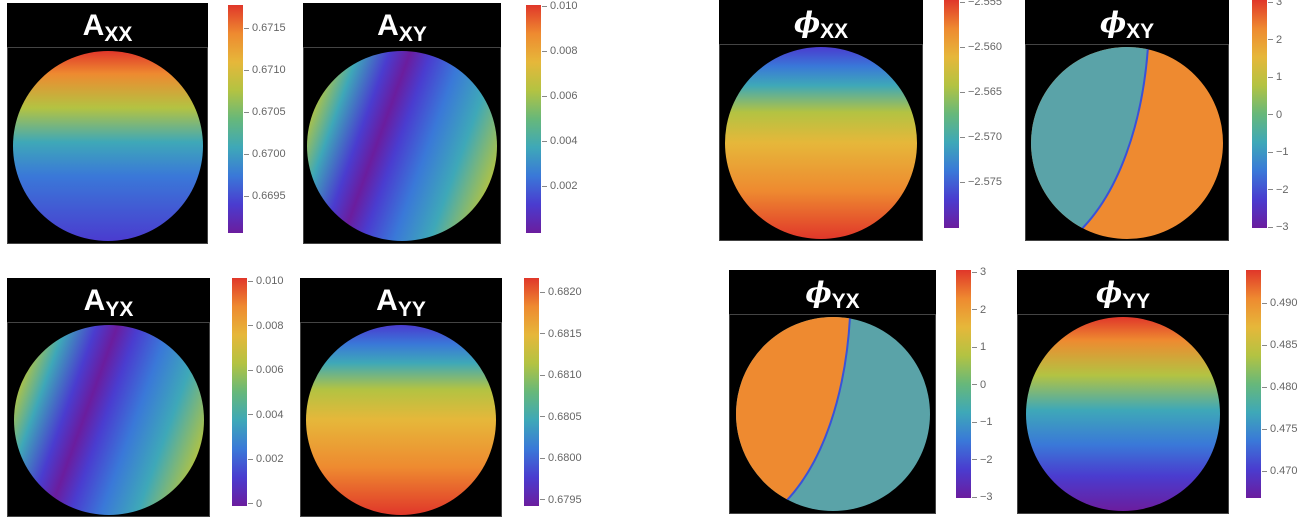 The width and height of the screenshot is (1307, 518). What do you see at coordinates (981, 47) in the screenshot?
I see `colorbar-tick-label: −2.560` at bounding box center [981, 47].